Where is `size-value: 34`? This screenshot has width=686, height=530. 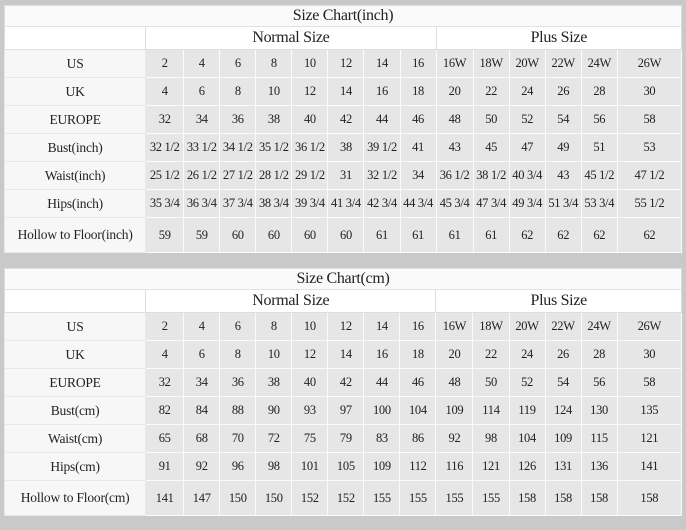
size-value: 34 is located at coordinates (202, 119).